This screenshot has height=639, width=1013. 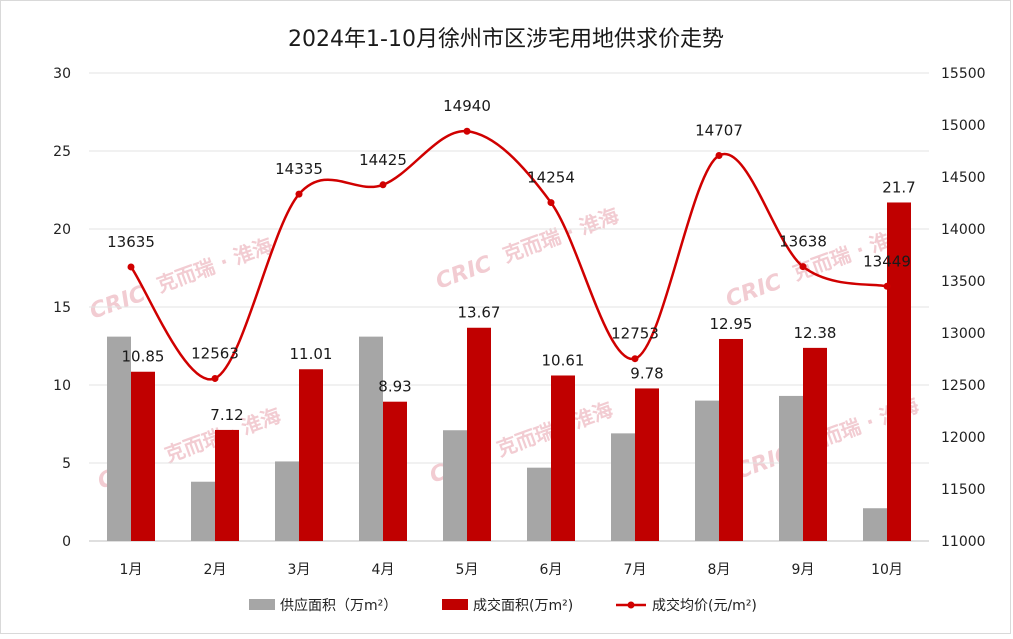 What do you see at coordinates (551, 570) in the screenshot?
I see `x-tick-label: 6月` at bounding box center [551, 570].